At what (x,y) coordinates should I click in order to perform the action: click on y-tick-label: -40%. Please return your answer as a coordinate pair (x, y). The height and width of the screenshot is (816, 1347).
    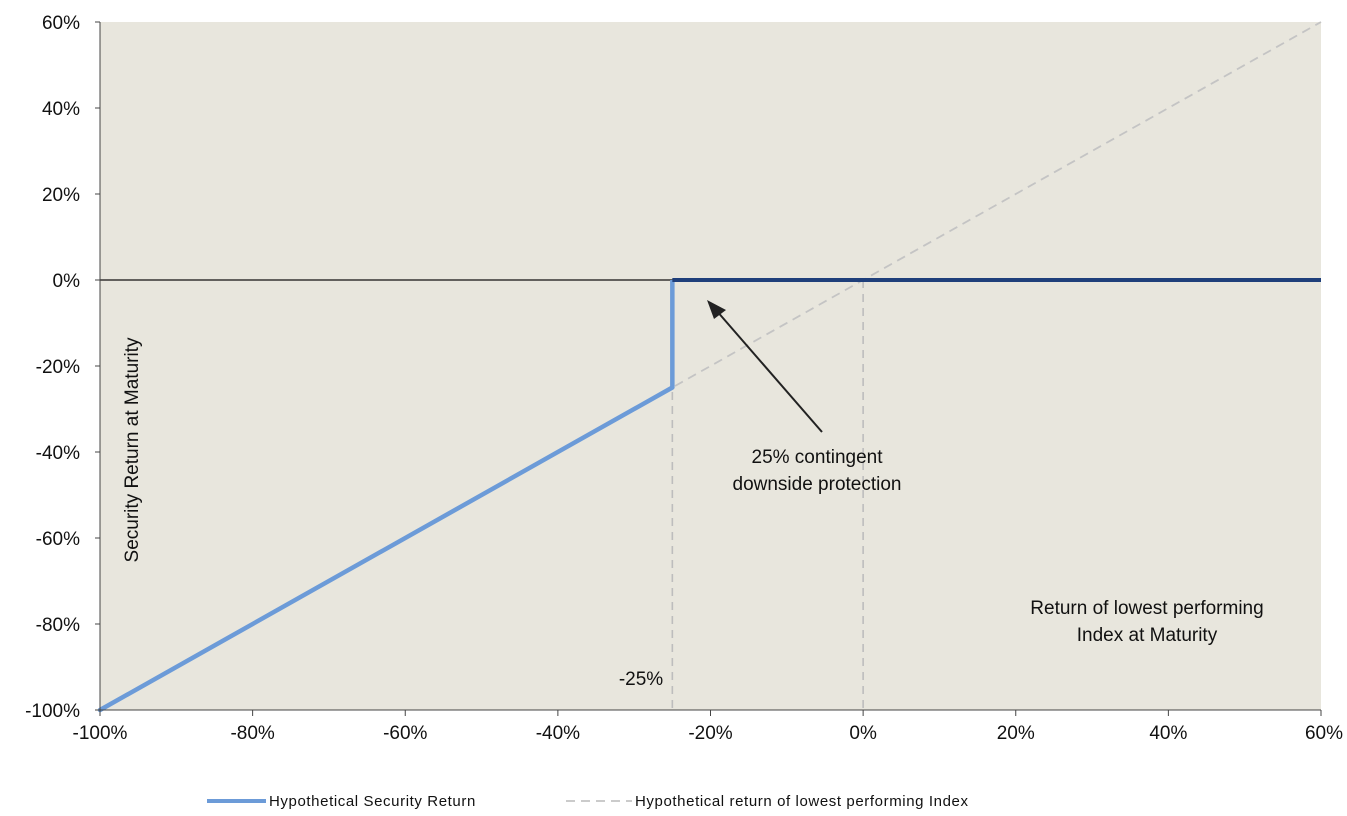
    Looking at the image, I should click on (58, 453).